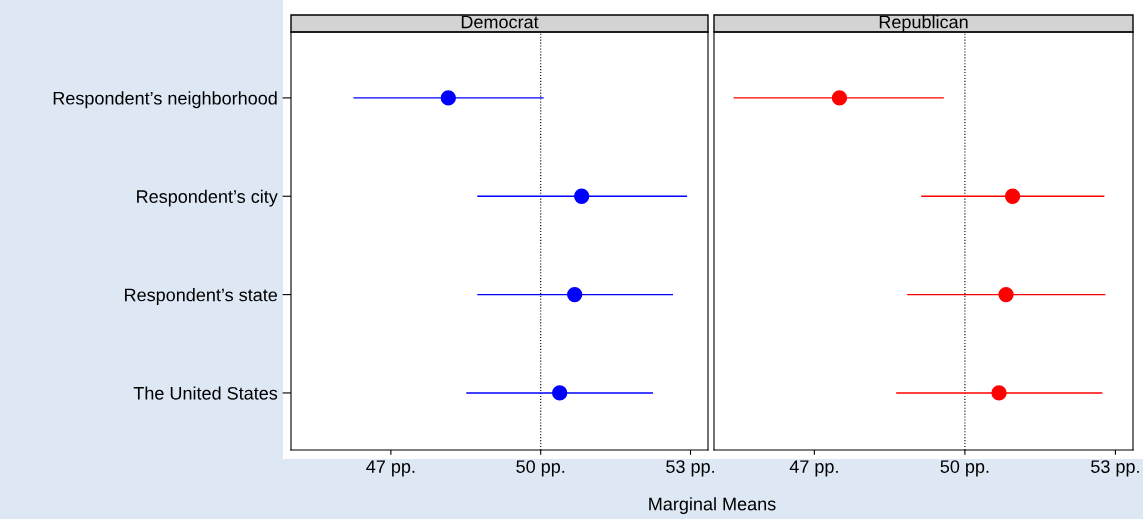  I want to click on chart-title: Republican, so click(923, 23).